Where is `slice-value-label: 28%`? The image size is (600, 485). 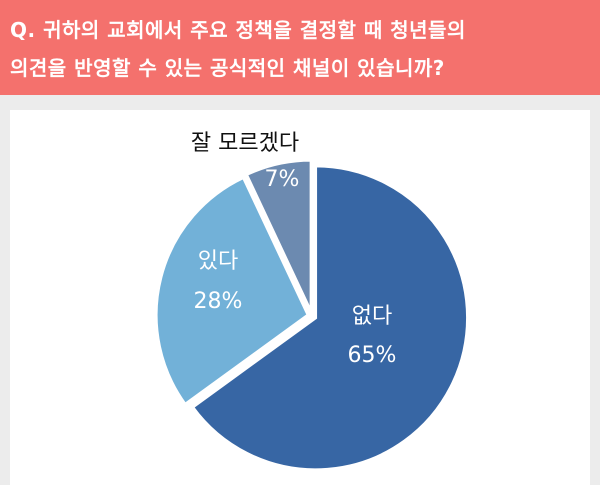 slice-value-label: 28% is located at coordinates (218, 301).